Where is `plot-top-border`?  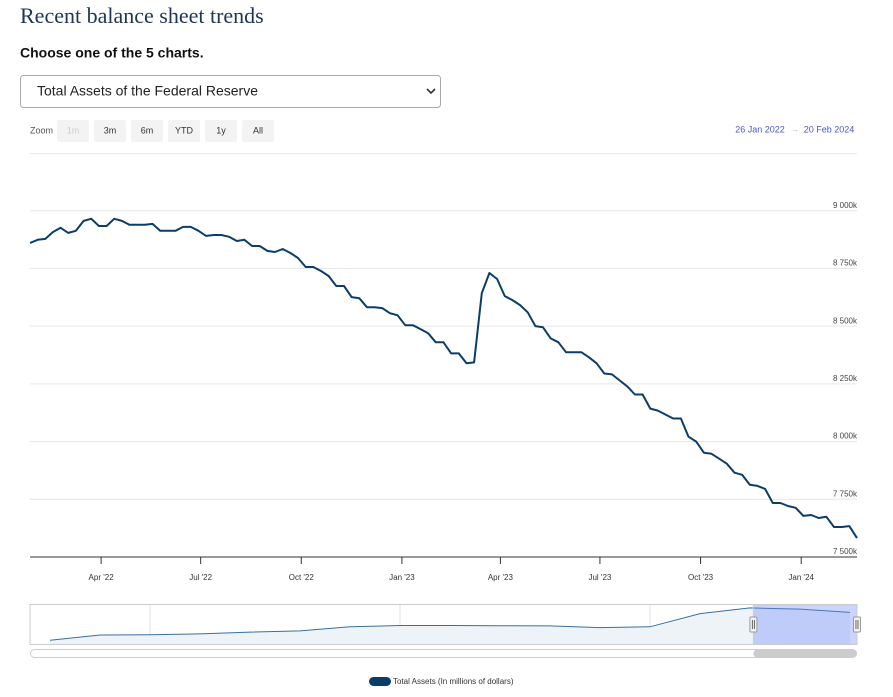
plot-top-border is located at coordinates (443, 153).